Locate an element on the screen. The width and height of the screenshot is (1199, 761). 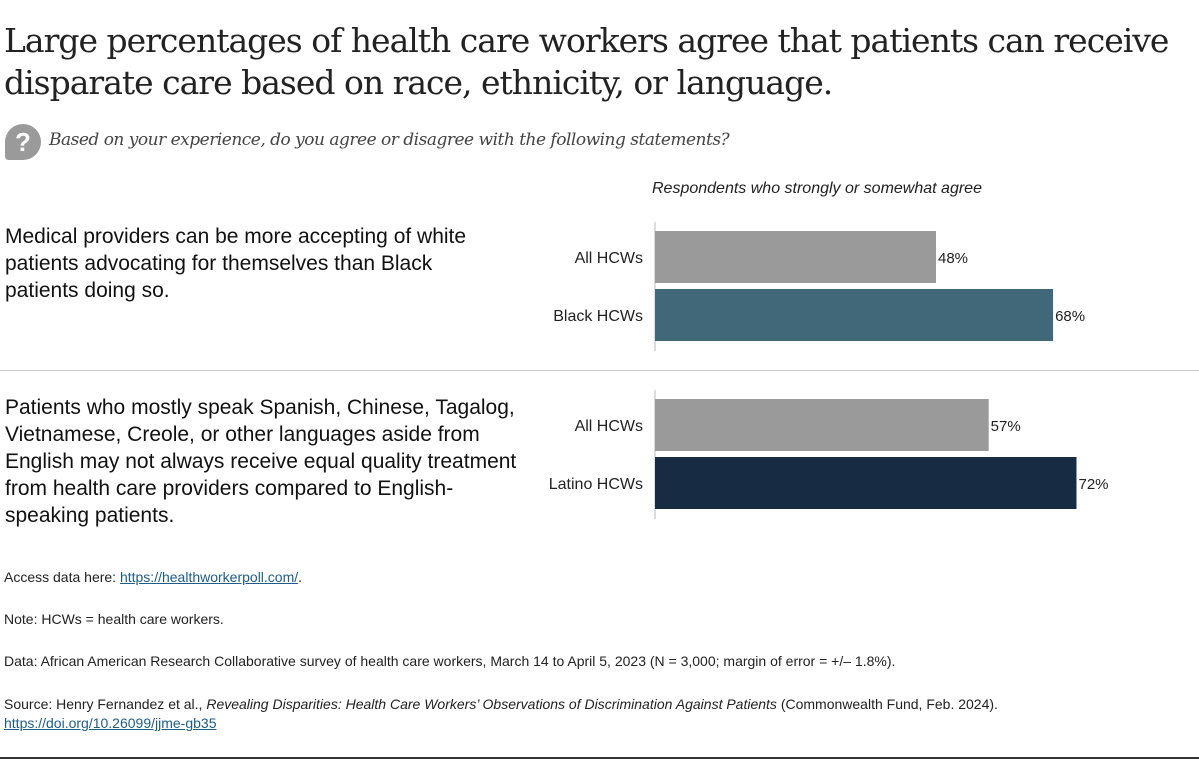
question-bubble-icon: ? is located at coordinates (23, 142).